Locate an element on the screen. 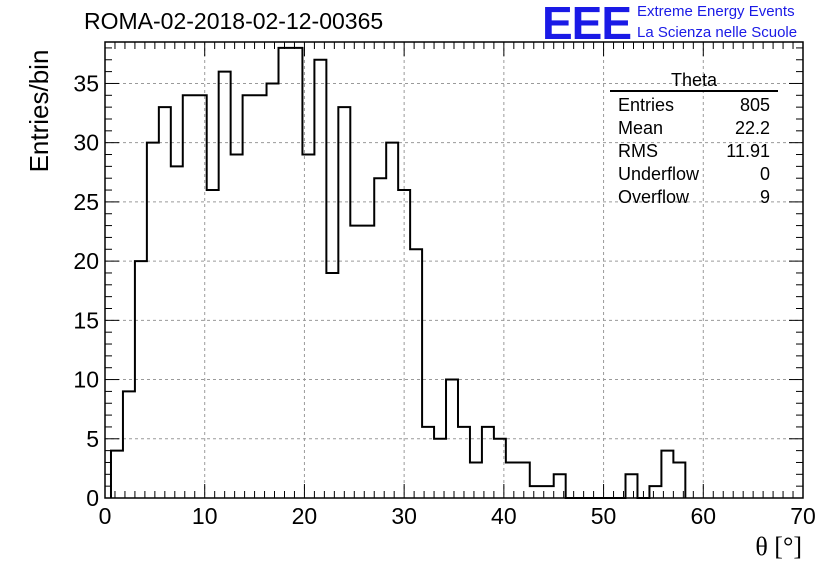 The height and width of the screenshot is (572, 836). stats-label: Underflow is located at coordinates (659, 174).